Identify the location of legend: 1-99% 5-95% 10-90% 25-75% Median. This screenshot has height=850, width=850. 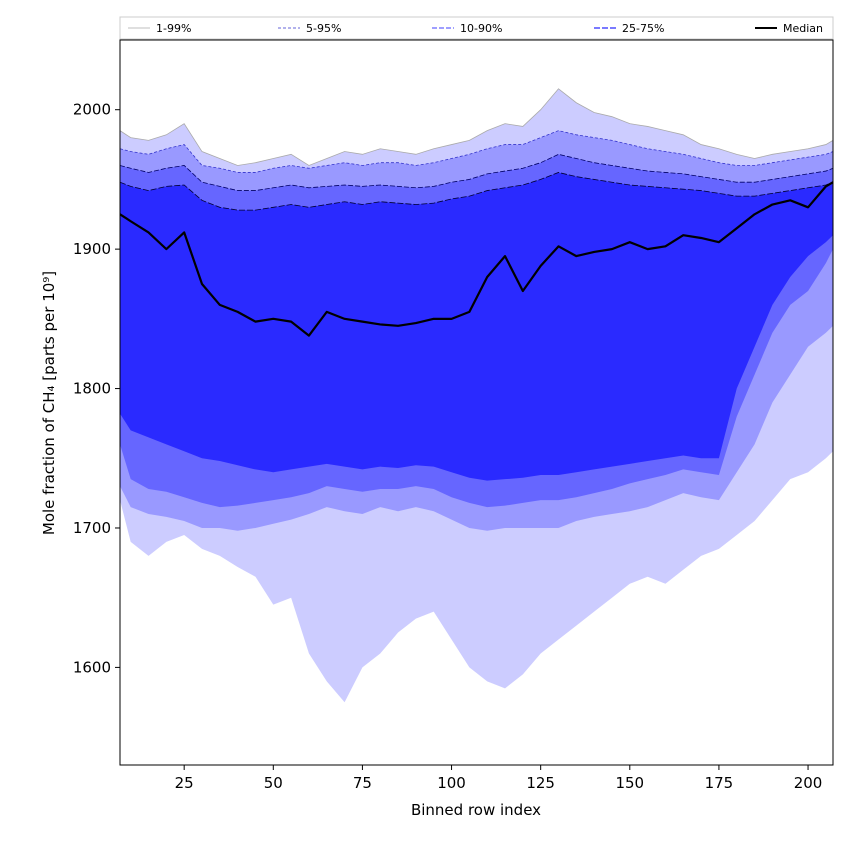
(476, 28).